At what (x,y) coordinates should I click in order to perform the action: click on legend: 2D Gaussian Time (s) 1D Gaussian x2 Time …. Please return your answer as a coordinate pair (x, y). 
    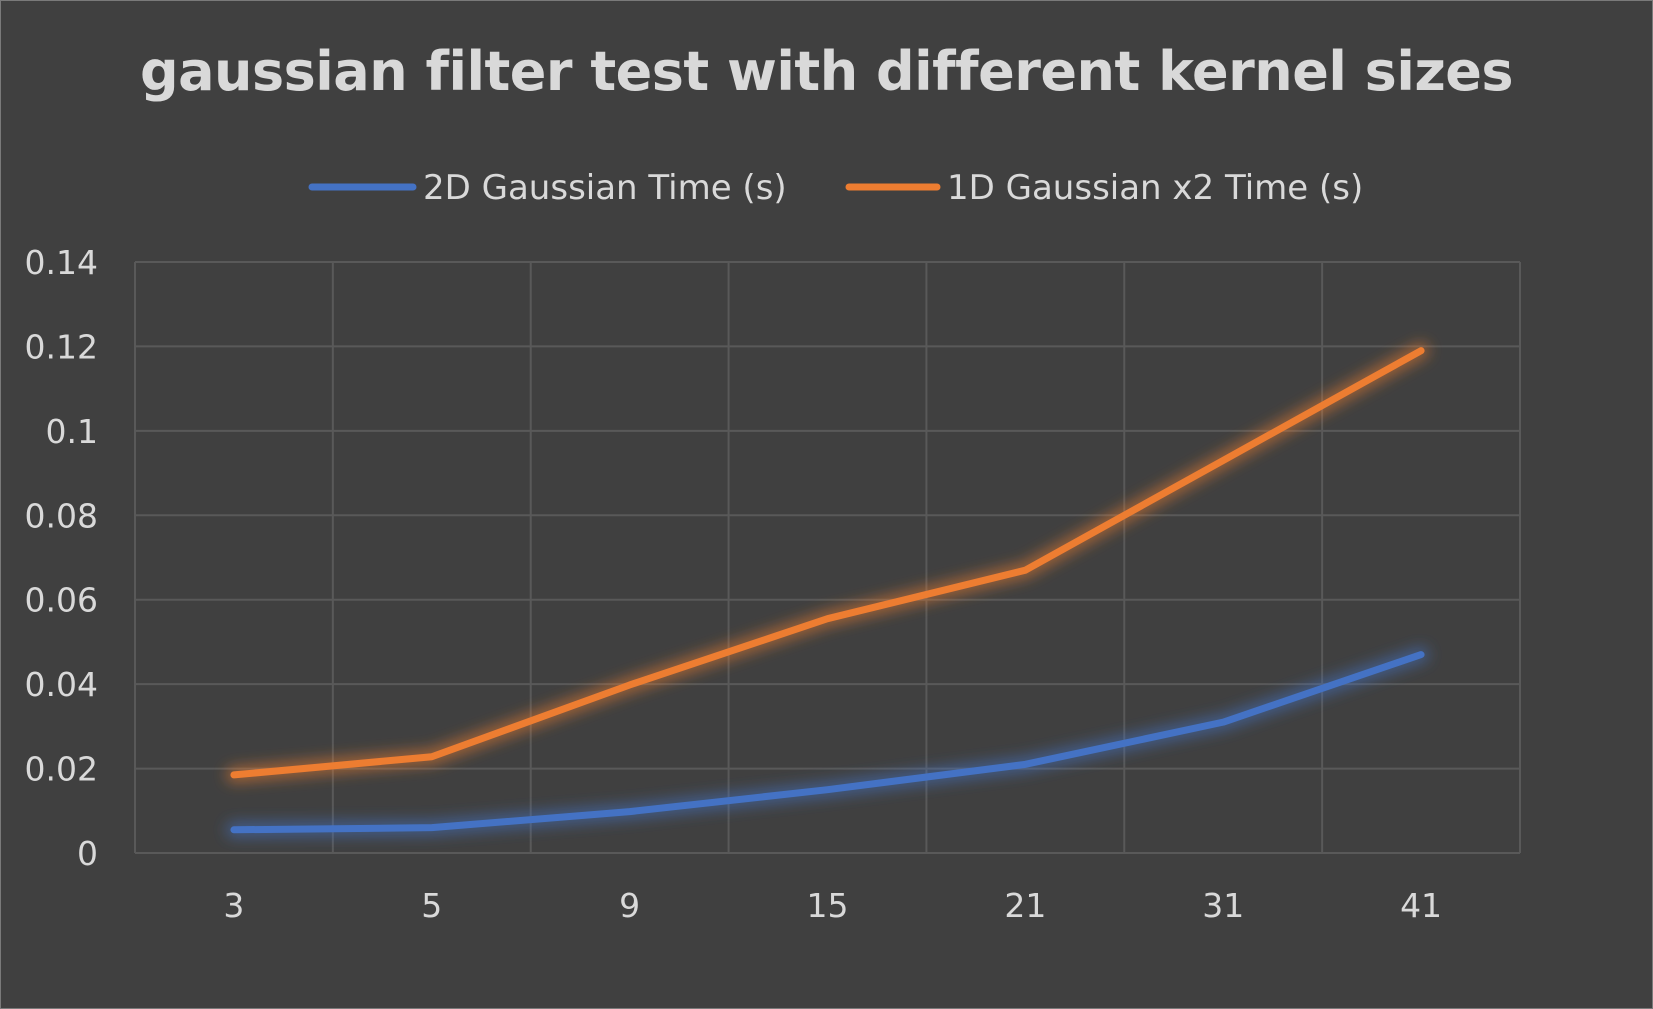
    Looking at the image, I should click on (835, 188).